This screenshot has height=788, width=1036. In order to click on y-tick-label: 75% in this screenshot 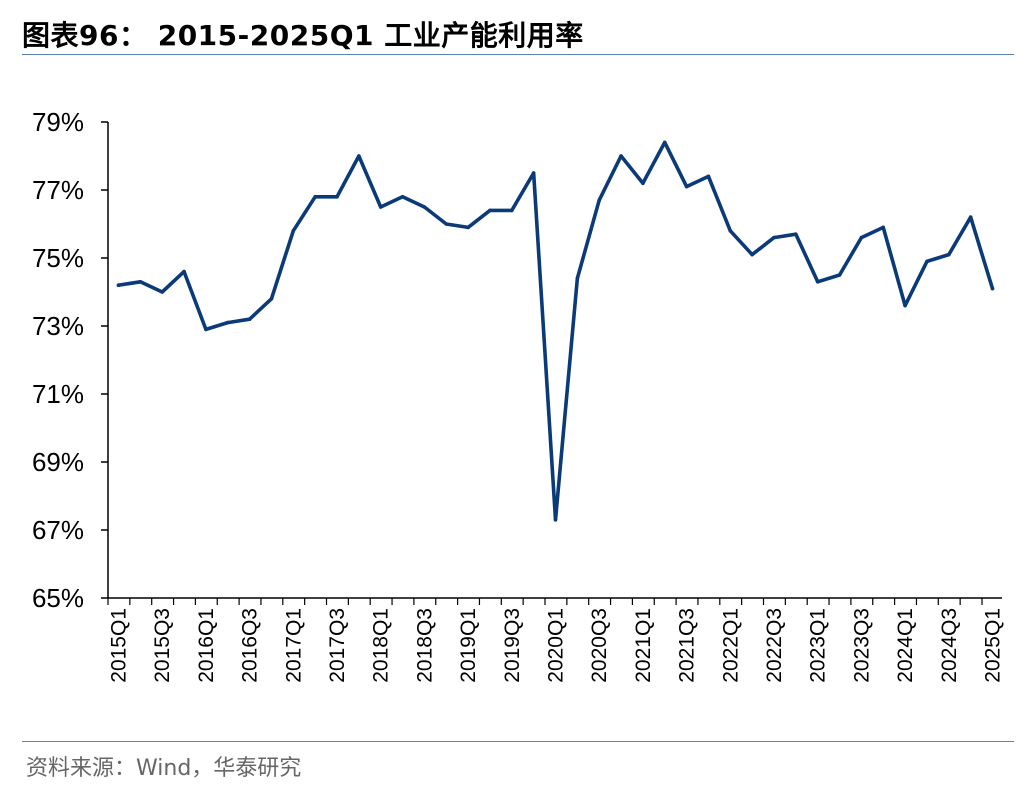, I will do `click(58, 258)`.